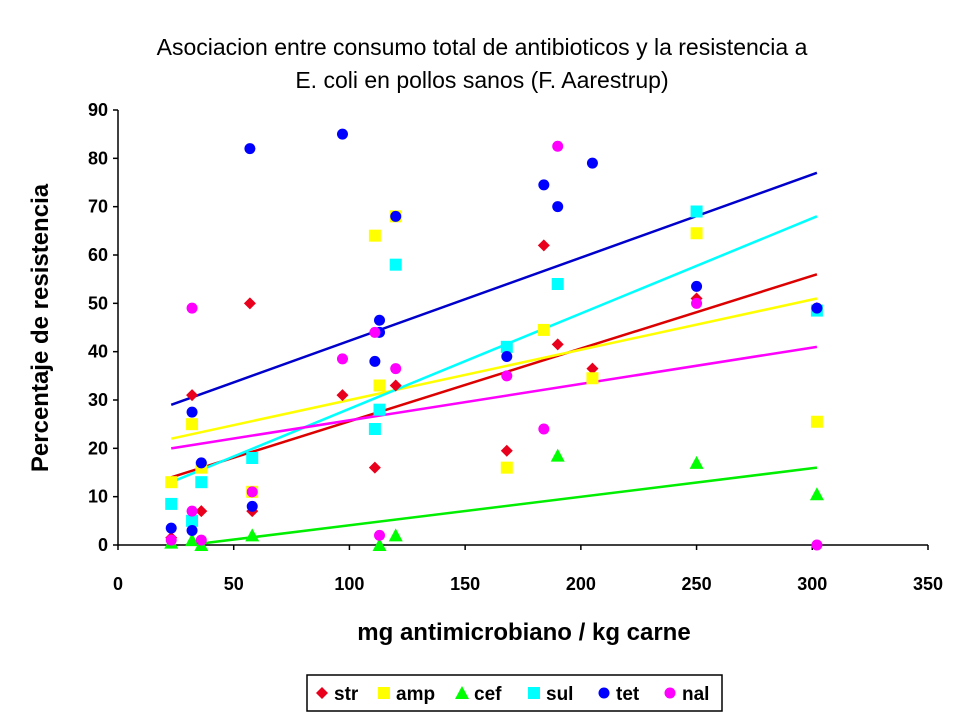 The height and width of the screenshot is (720, 960). Describe the element at coordinates (103, 545) in the screenshot. I see `y-tick-label: 0` at that location.